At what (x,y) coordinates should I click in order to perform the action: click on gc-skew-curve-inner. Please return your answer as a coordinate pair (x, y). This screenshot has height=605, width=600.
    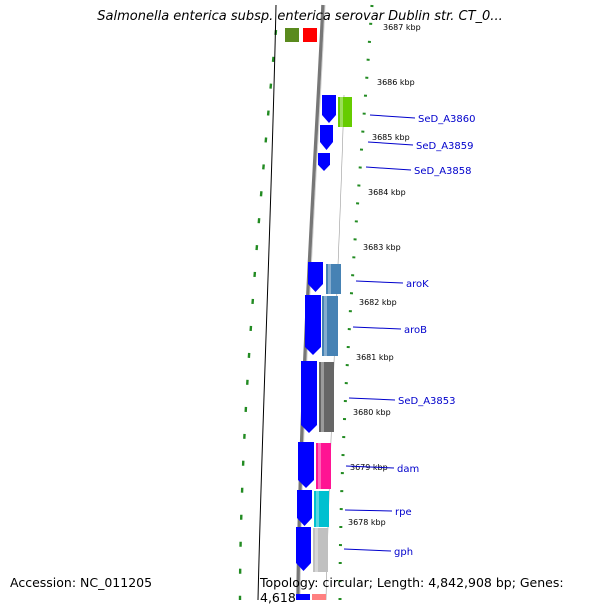
    Looking at the image, I should click on (258, 314).